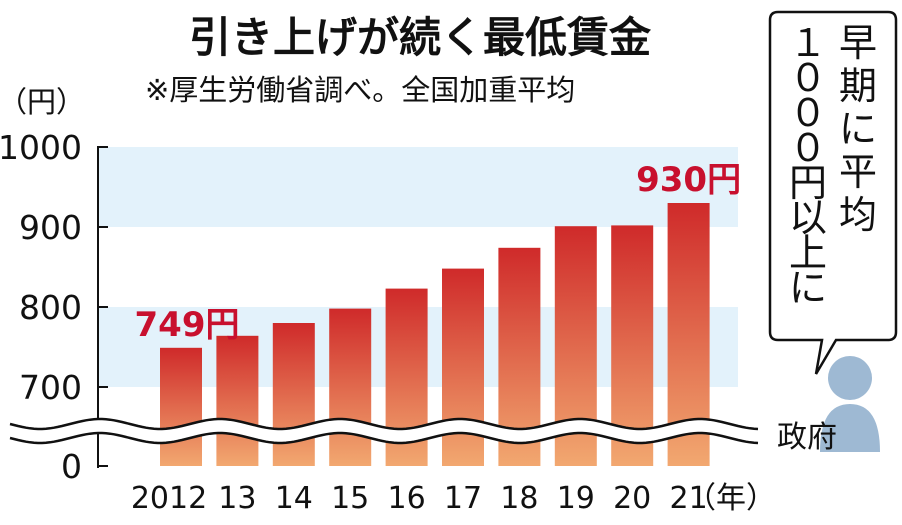 The width and height of the screenshot is (902, 525). I want to click on x-tick-label: 14, so click(294, 498).